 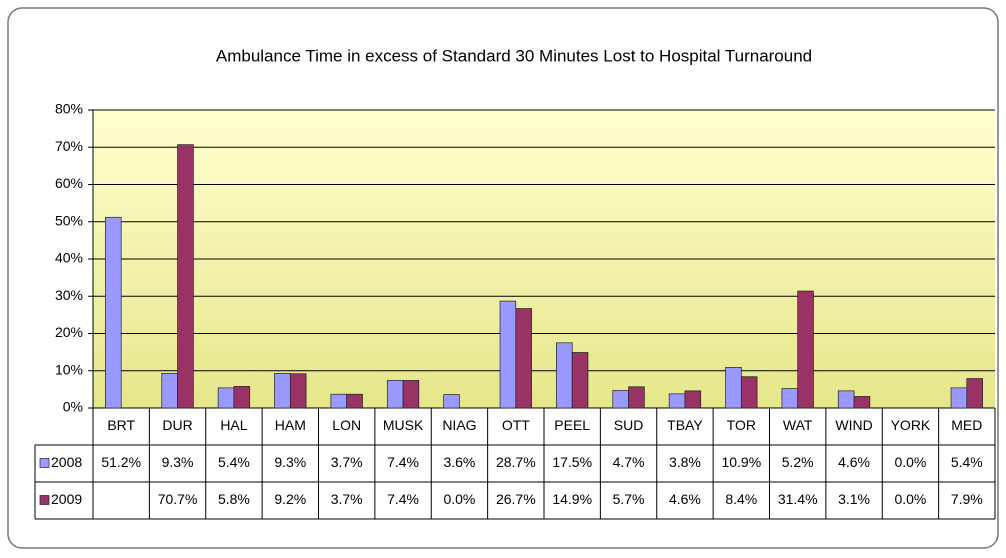 I want to click on x-tick-label: NIAG, so click(x=459, y=425).